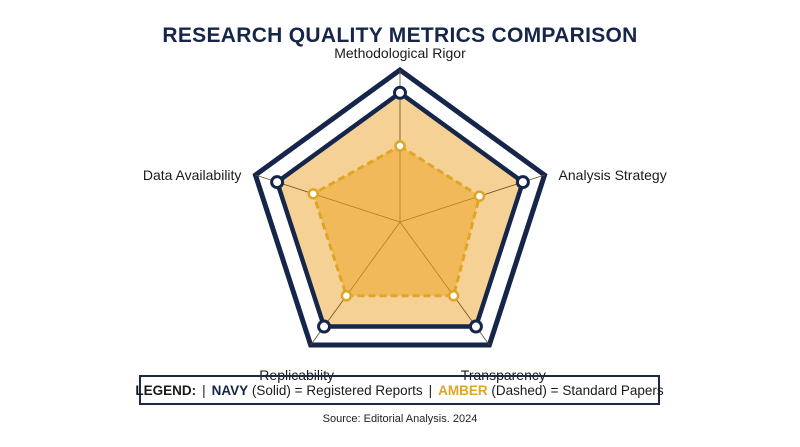 The image size is (800, 447). What do you see at coordinates (503, 375) in the screenshot?
I see `axis-label: Transparency` at bounding box center [503, 375].